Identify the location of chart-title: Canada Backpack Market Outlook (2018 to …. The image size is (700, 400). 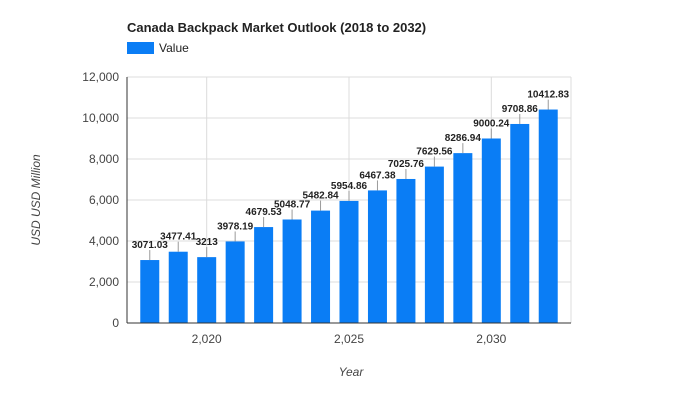
(276, 27).